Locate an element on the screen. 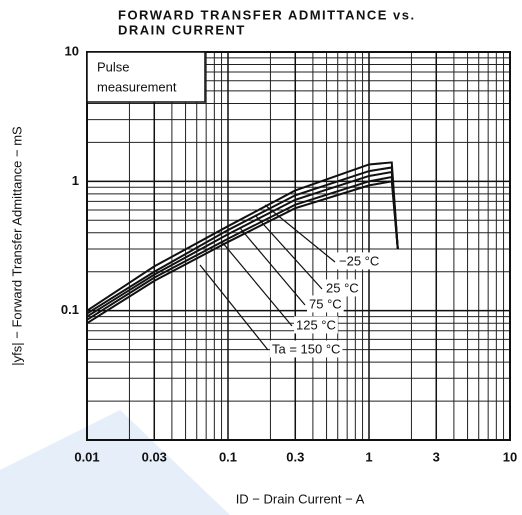  x-tick-label: 3 is located at coordinates (436, 456).